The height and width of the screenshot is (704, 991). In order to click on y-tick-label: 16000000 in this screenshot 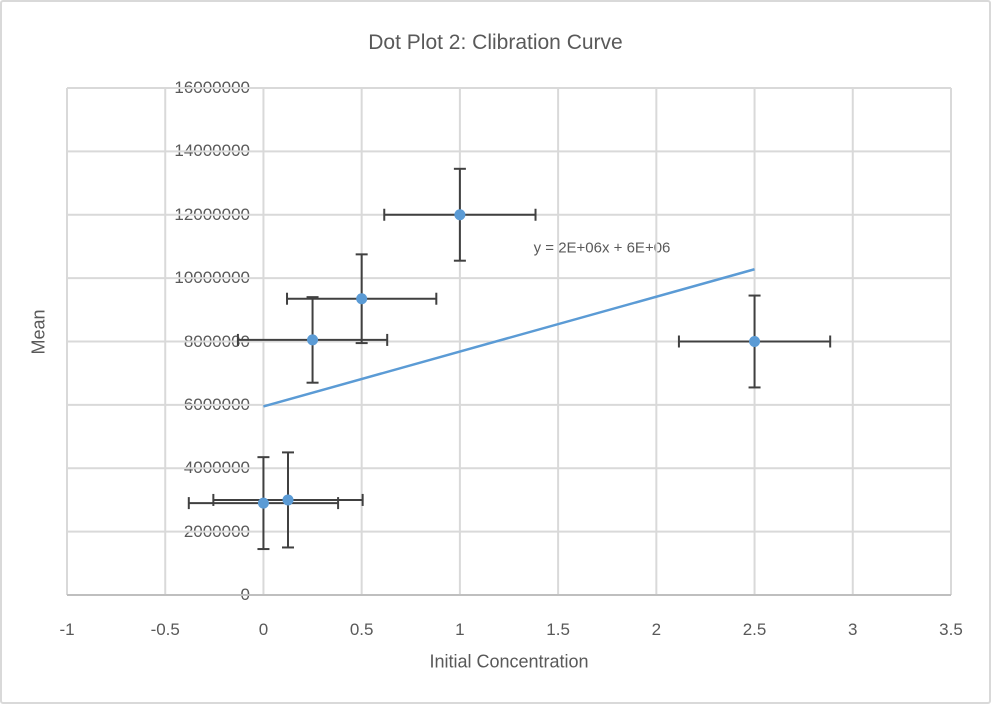, I will do `click(212, 87)`.